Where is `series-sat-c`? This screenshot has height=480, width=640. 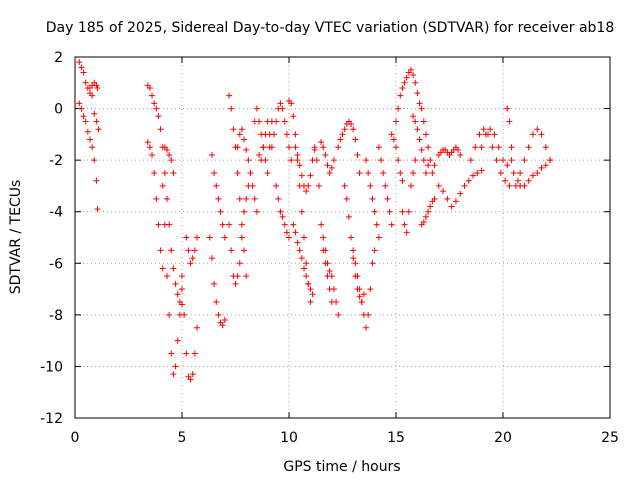 series-sat-c is located at coordinates (93, 85).